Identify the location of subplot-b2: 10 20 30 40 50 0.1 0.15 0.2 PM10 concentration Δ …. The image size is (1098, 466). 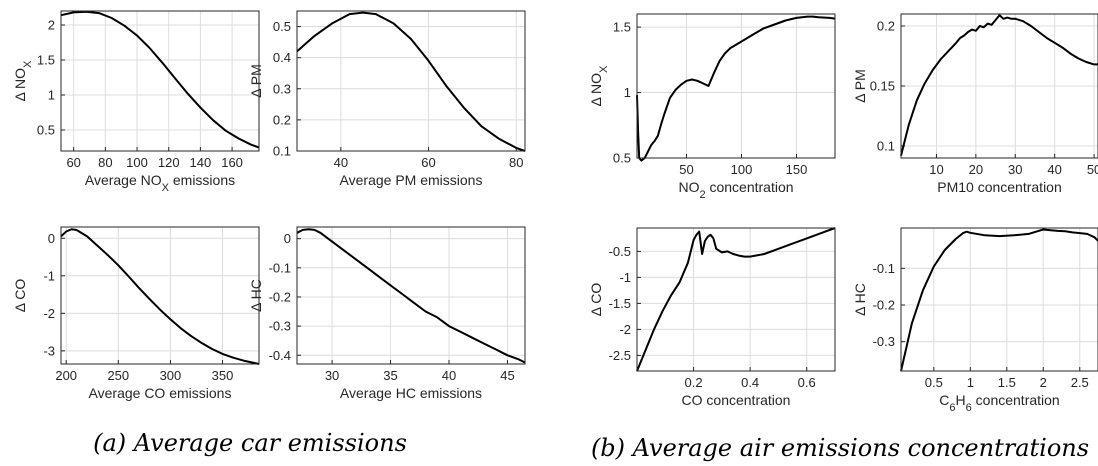
(975, 104).